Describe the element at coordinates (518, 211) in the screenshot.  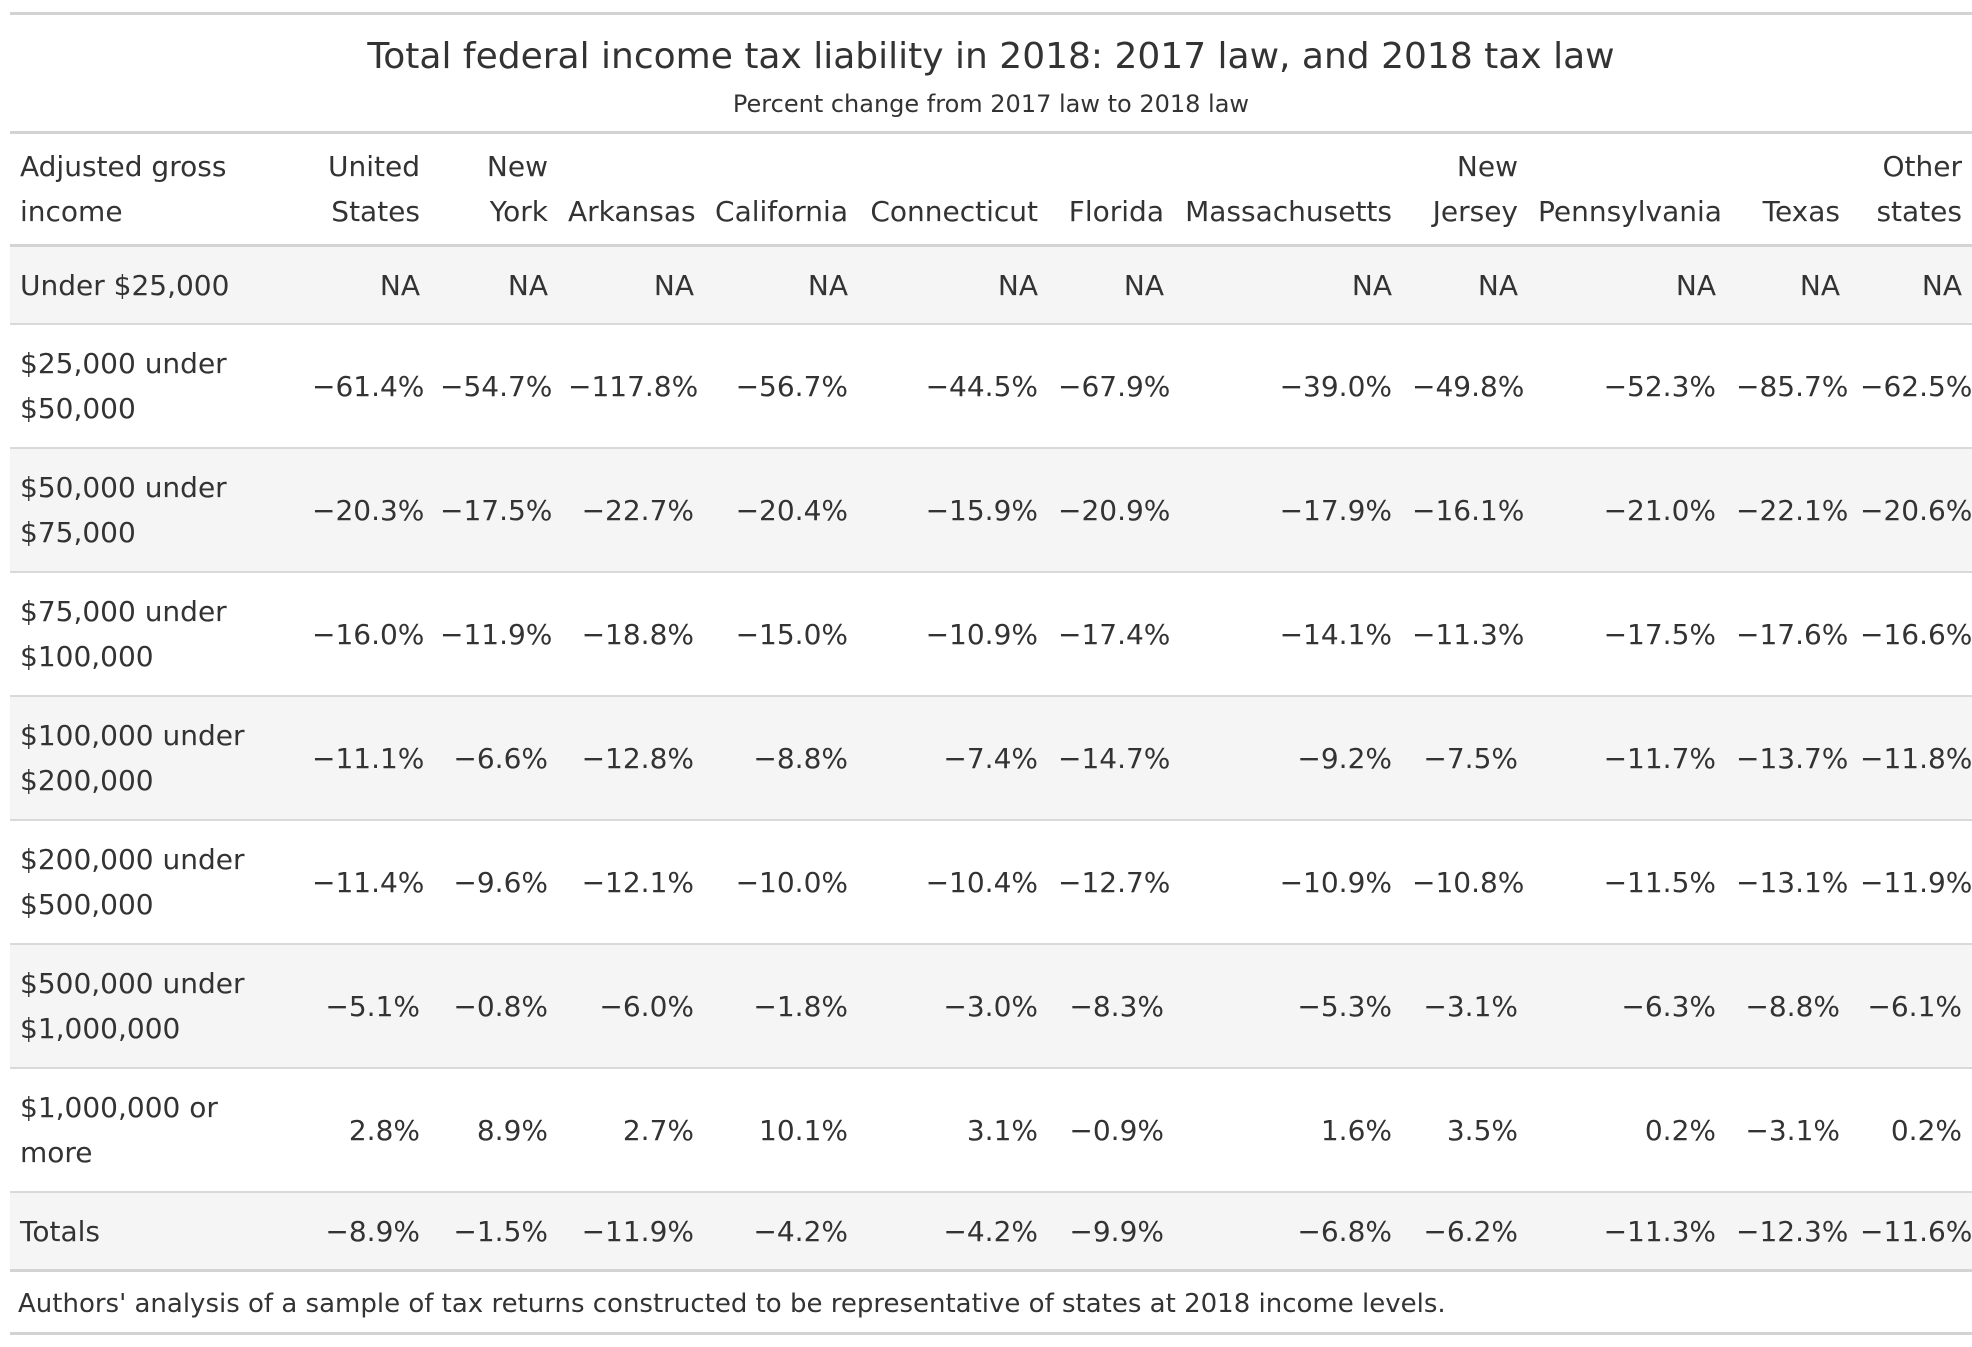
I see `column-header-line: York` at that location.